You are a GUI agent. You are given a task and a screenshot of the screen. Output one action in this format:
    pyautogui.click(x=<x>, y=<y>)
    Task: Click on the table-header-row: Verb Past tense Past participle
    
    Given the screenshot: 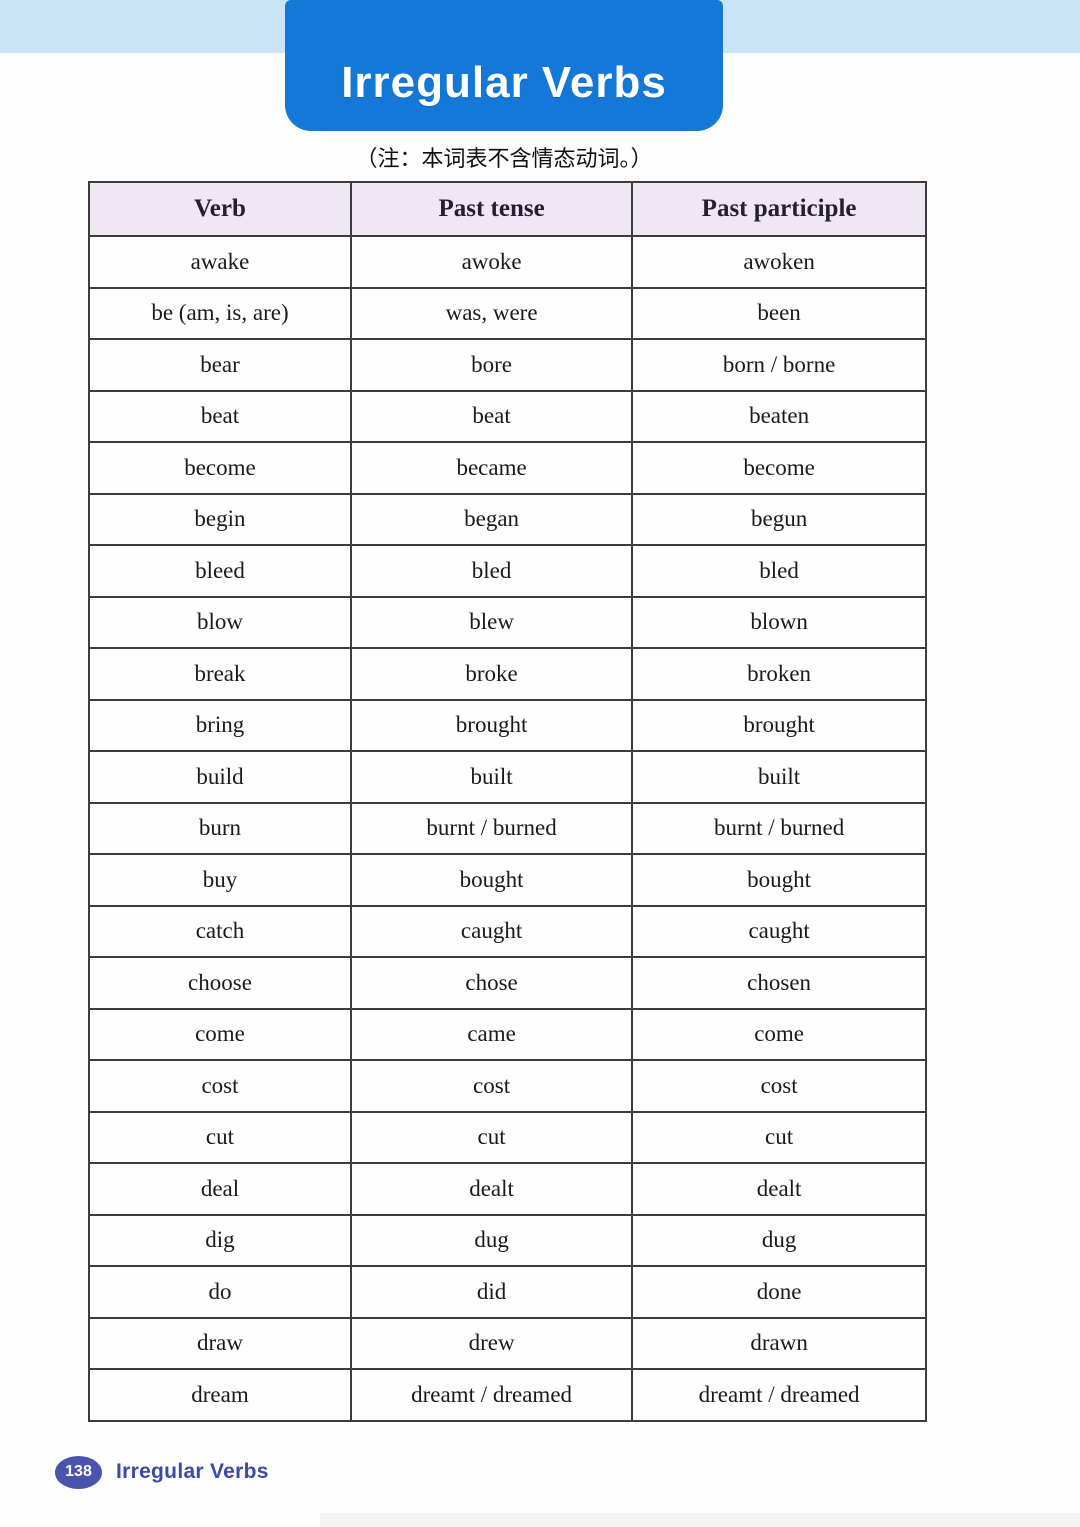 What is the action you would take?
    pyautogui.click(x=507, y=209)
    